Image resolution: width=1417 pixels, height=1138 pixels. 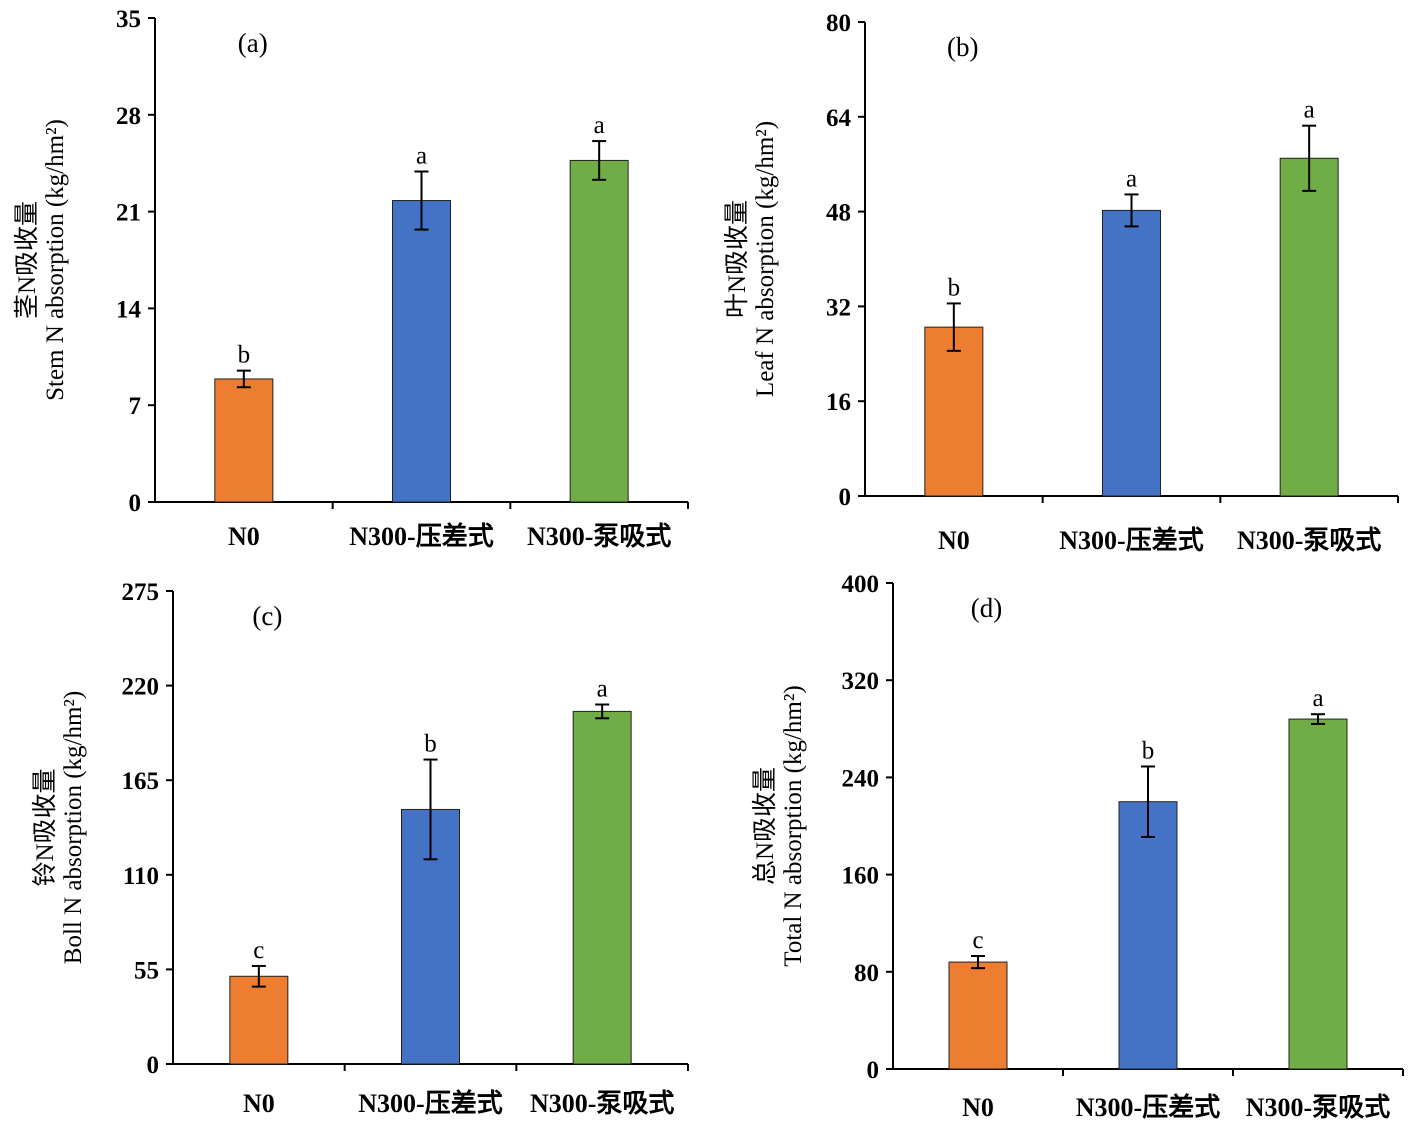 What do you see at coordinates (73, 827) in the screenshot?
I see `y-axis-title-en: Boll N absorption (kg/hm²)` at bounding box center [73, 827].